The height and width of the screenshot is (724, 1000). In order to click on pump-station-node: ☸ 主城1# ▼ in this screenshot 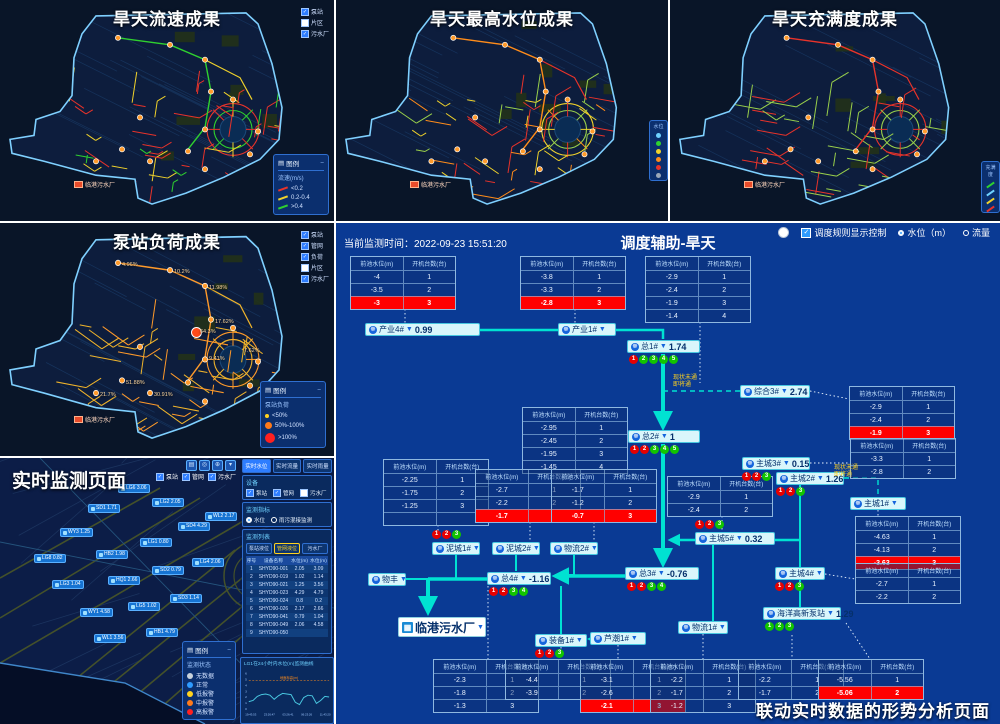, I will do `click(878, 503)`.